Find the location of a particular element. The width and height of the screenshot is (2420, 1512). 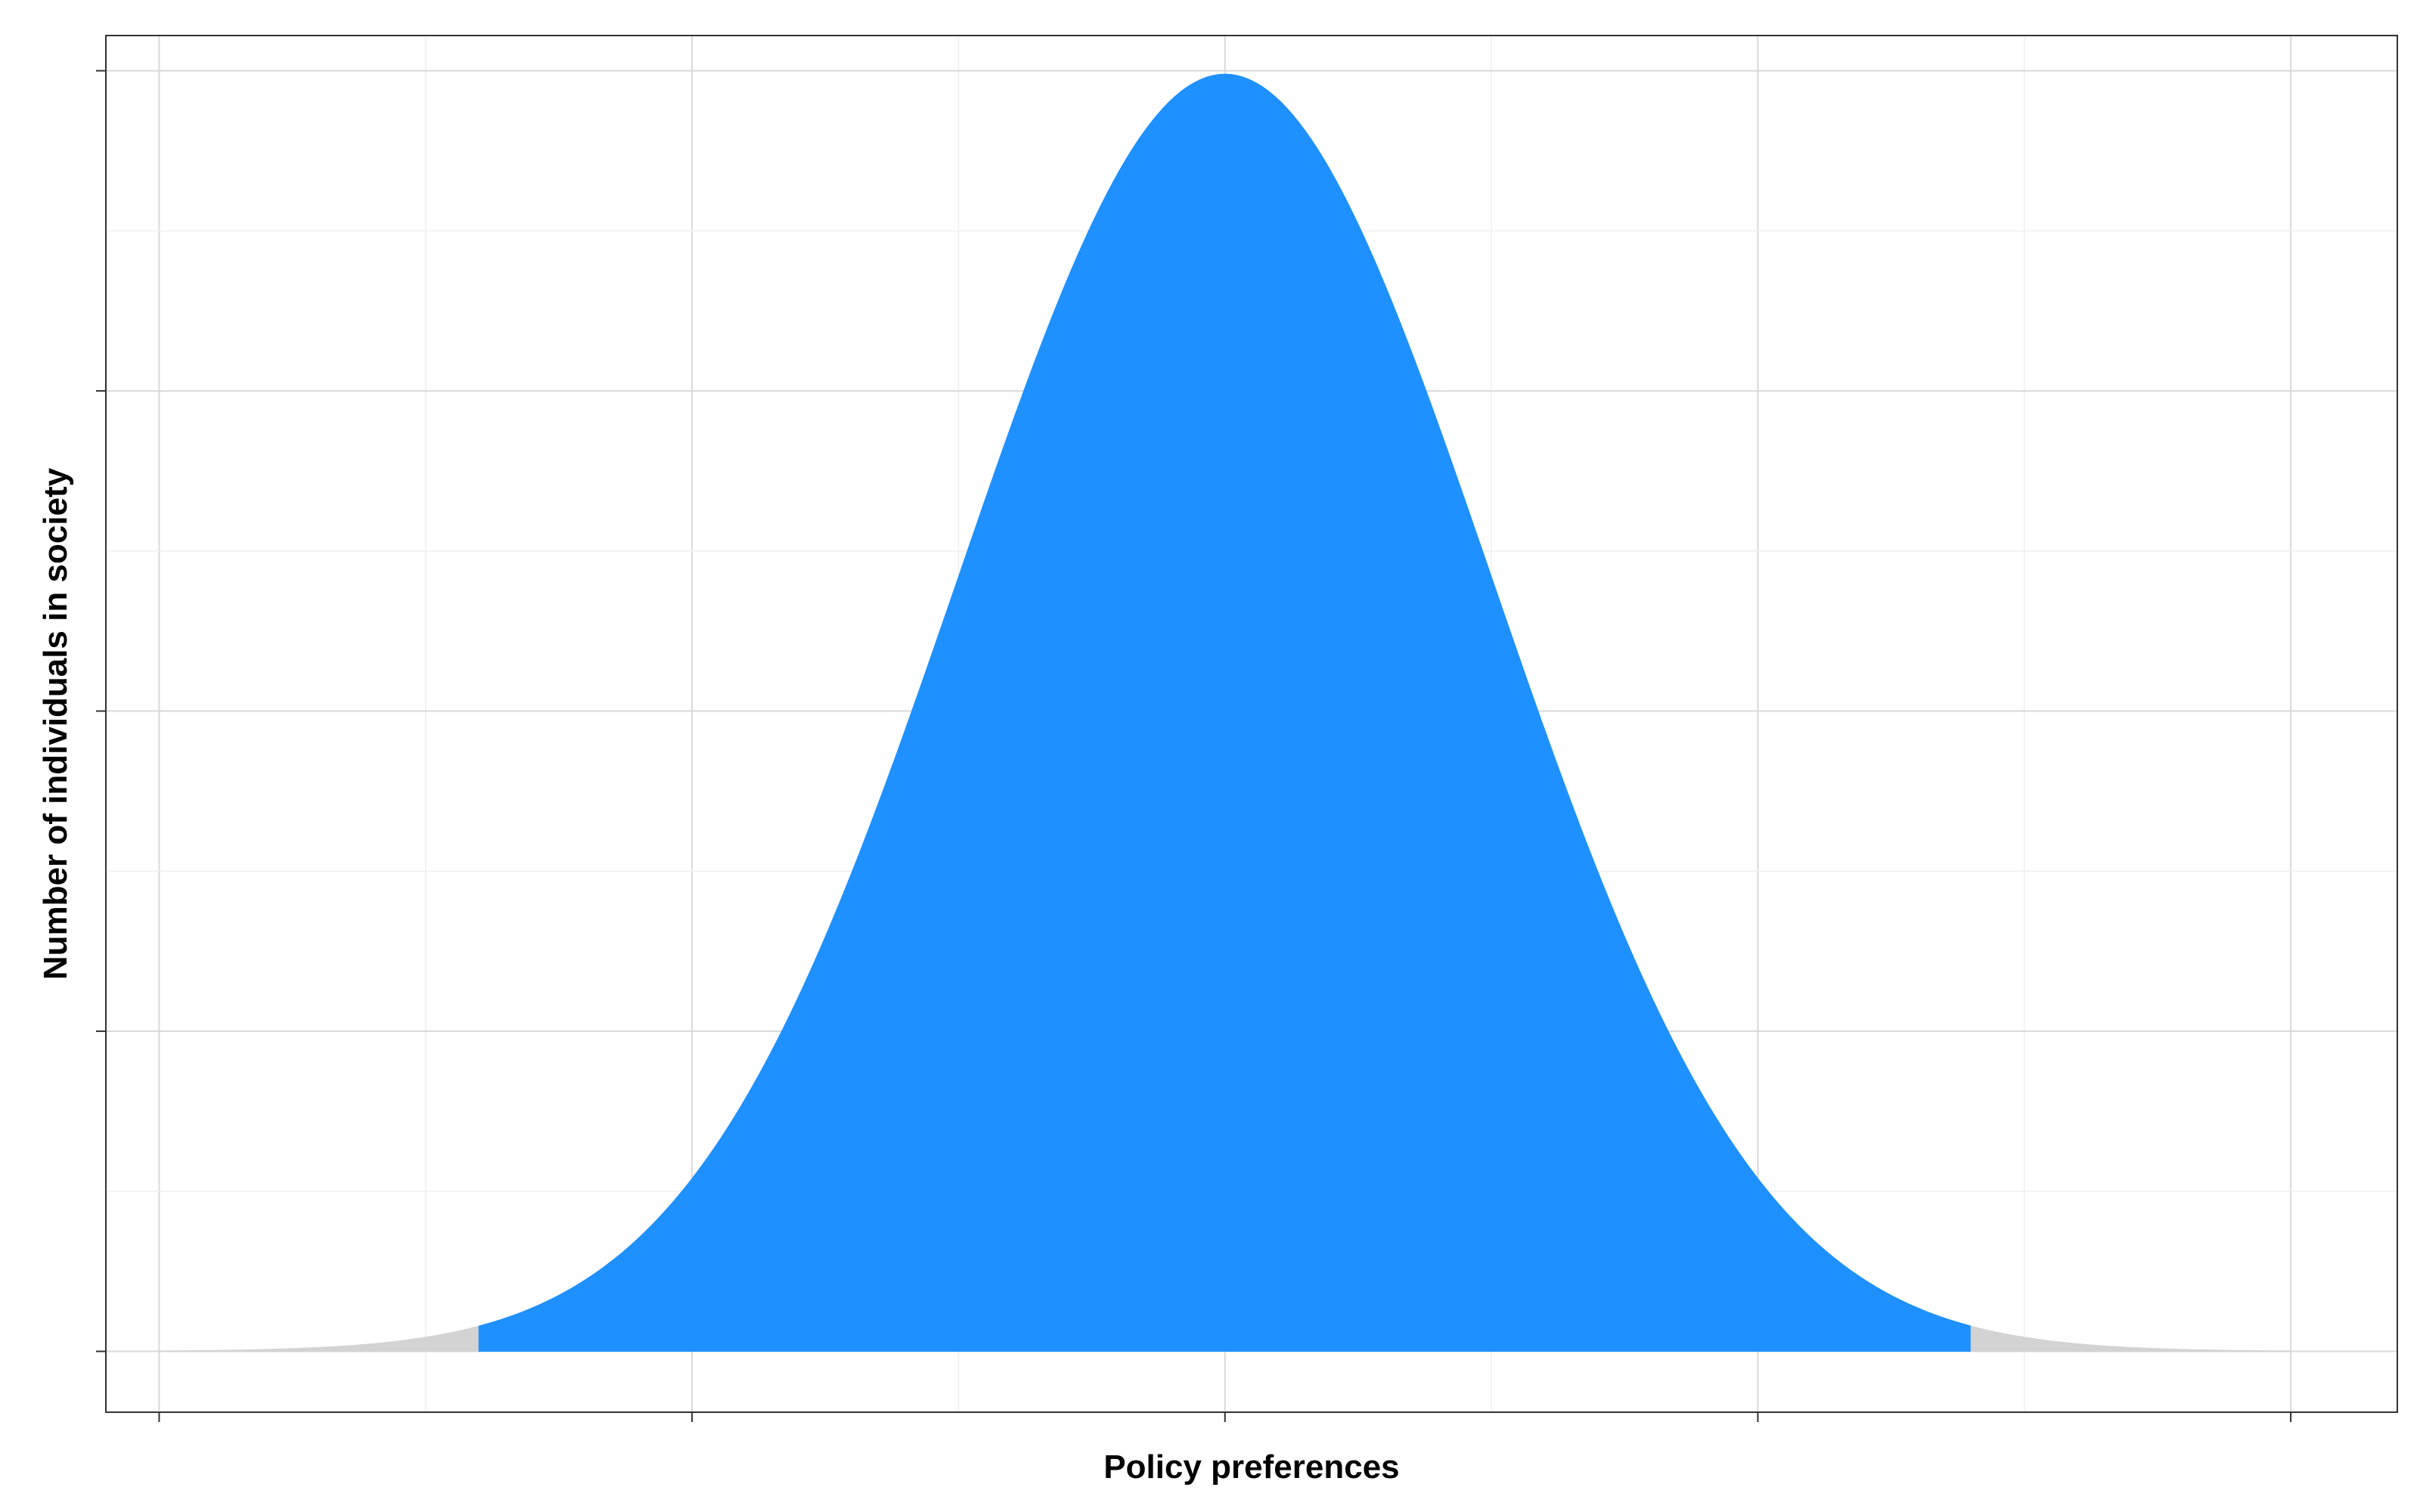

right-tail-area is located at coordinates (2130, 1338).